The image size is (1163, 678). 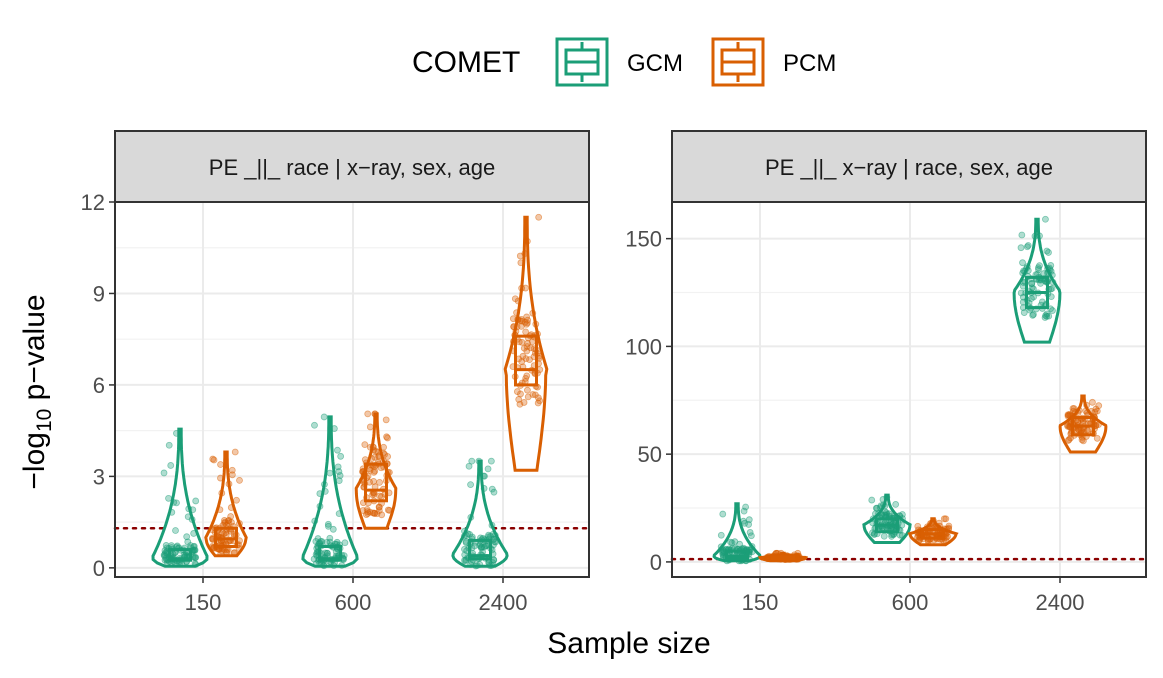 I want to click on legend-label-pcm: PCM, so click(x=809, y=63).